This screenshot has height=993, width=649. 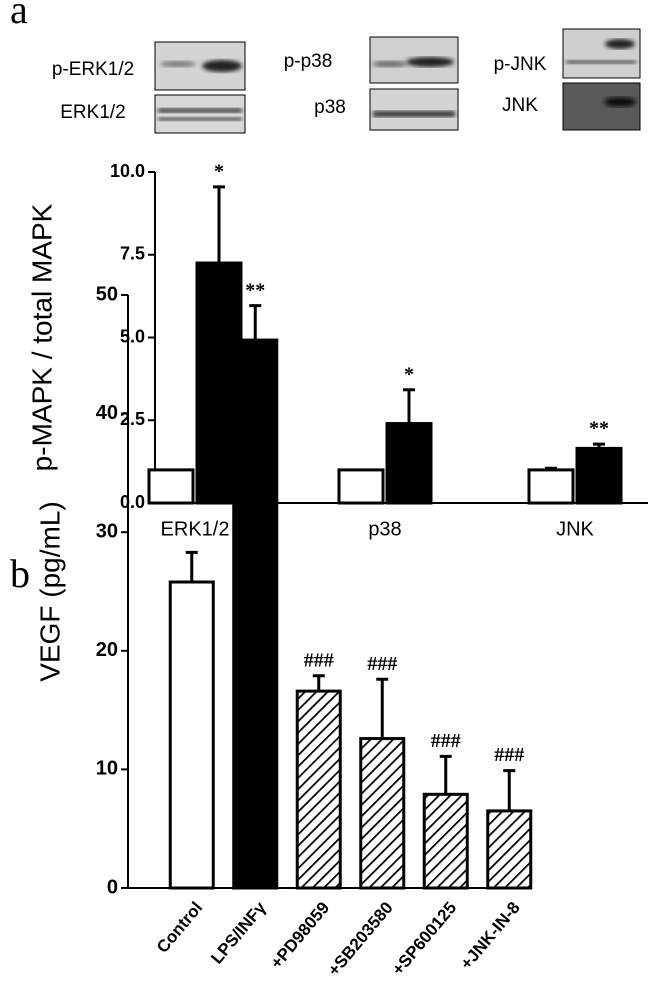 What do you see at coordinates (520, 105) in the screenshot?
I see `blot-label: JNK` at bounding box center [520, 105].